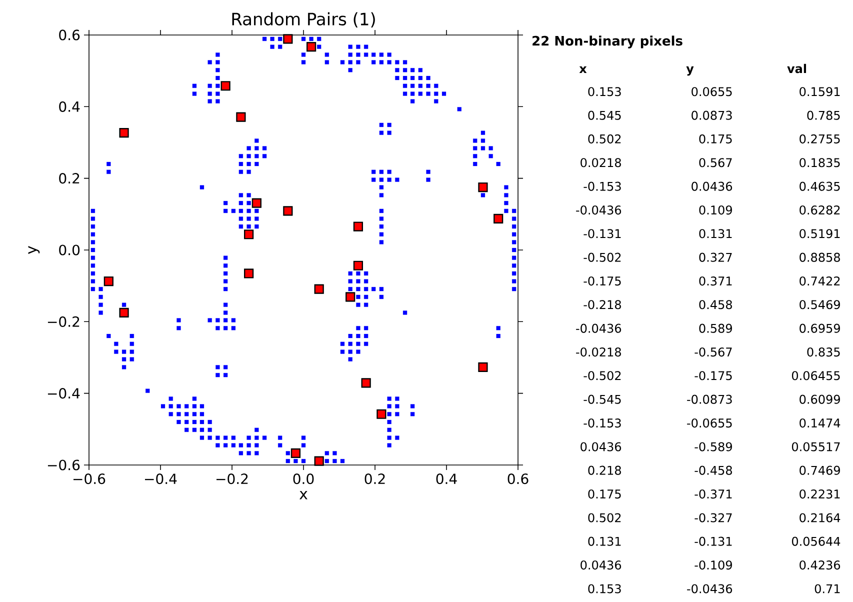  Describe the element at coordinates (602, 305) in the screenshot. I see `text: -0.218` at that location.